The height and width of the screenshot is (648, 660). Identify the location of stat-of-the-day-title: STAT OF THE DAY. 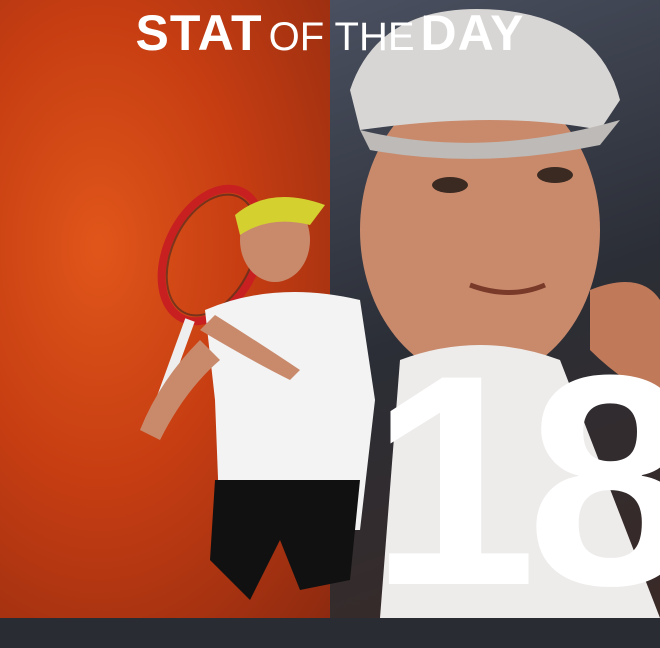
(330, 33).